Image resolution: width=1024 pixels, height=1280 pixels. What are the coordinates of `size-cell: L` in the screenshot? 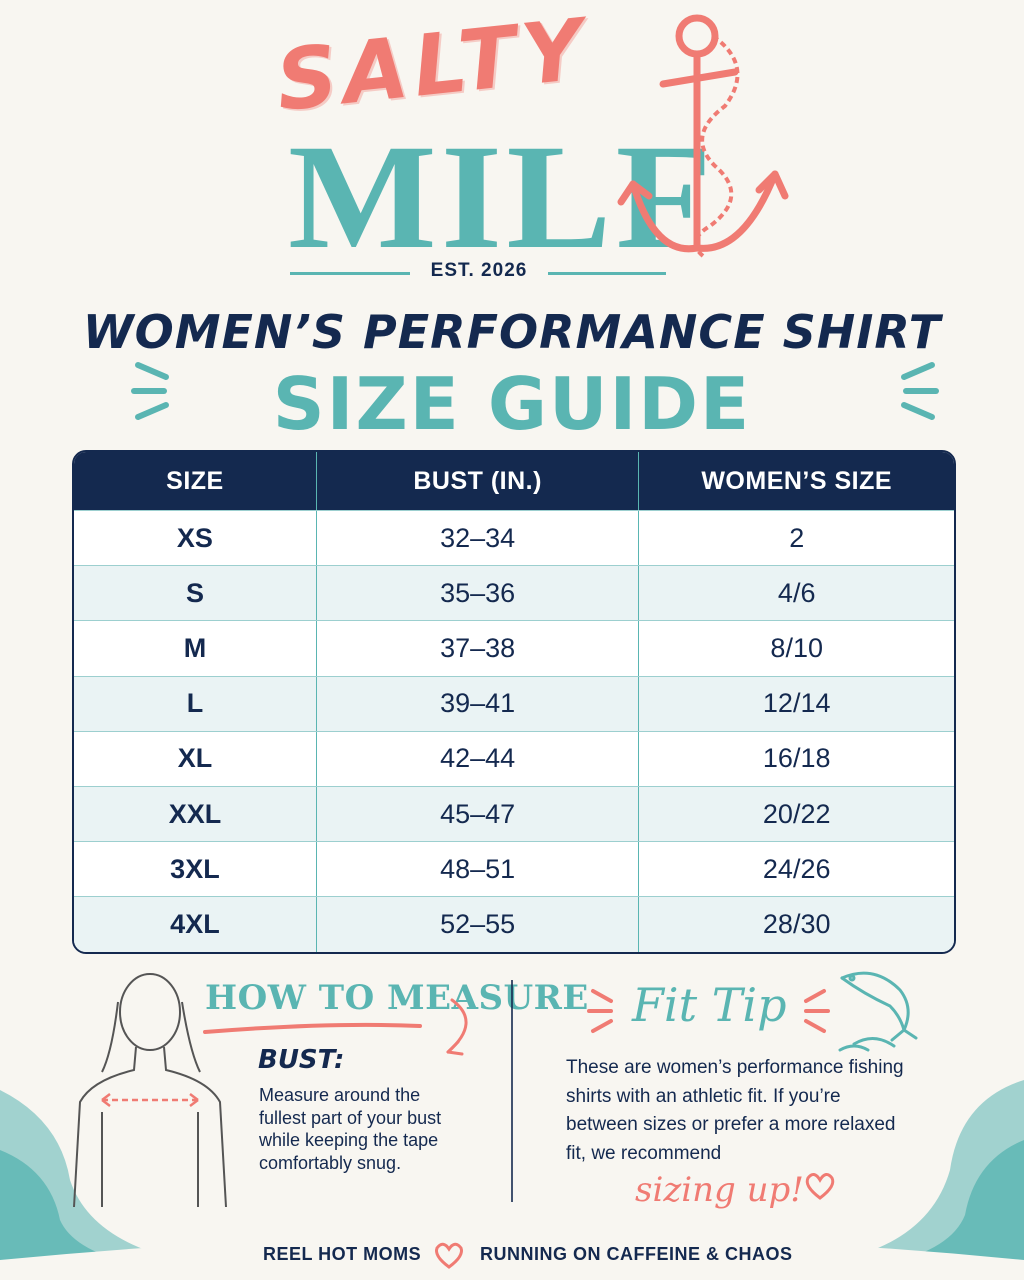 It's located at (195, 703).